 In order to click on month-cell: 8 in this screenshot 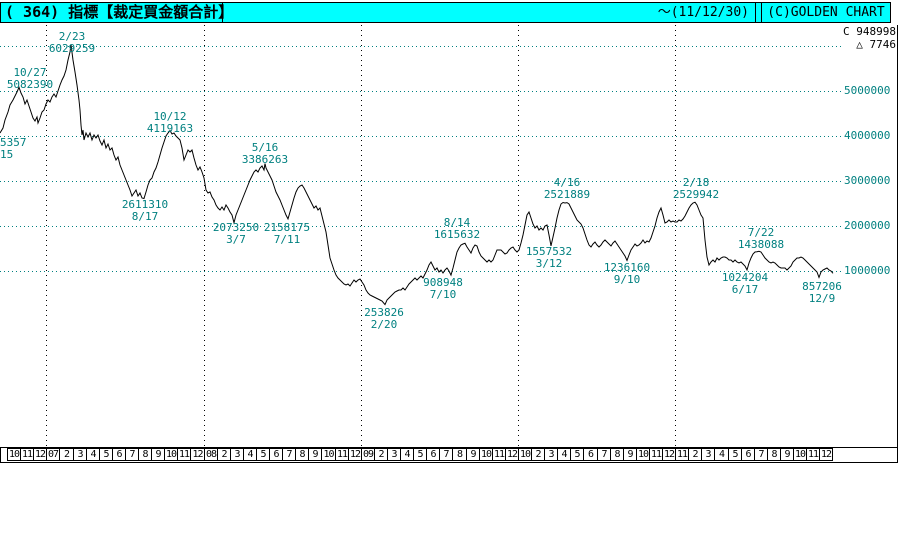, I will do `click(774, 454)`.